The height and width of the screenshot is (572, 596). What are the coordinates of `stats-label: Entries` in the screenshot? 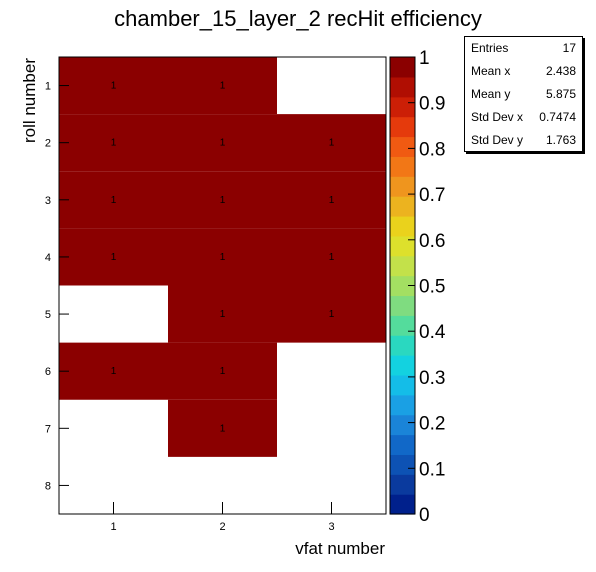 It's located at (490, 48).